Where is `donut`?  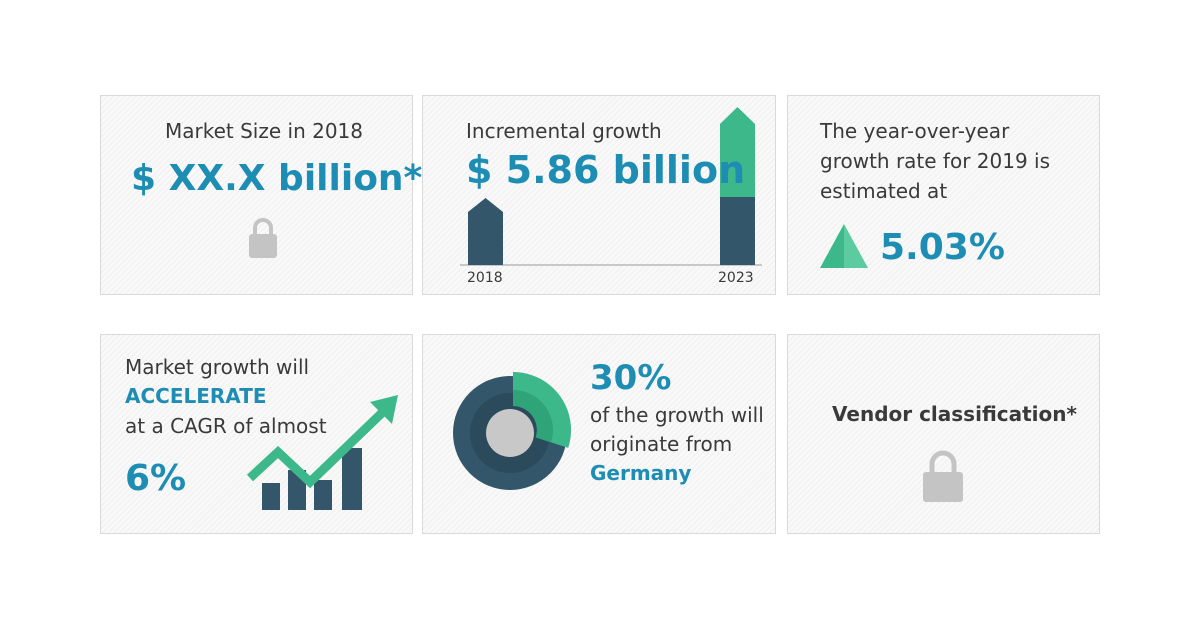 donut is located at coordinates (512, 431).